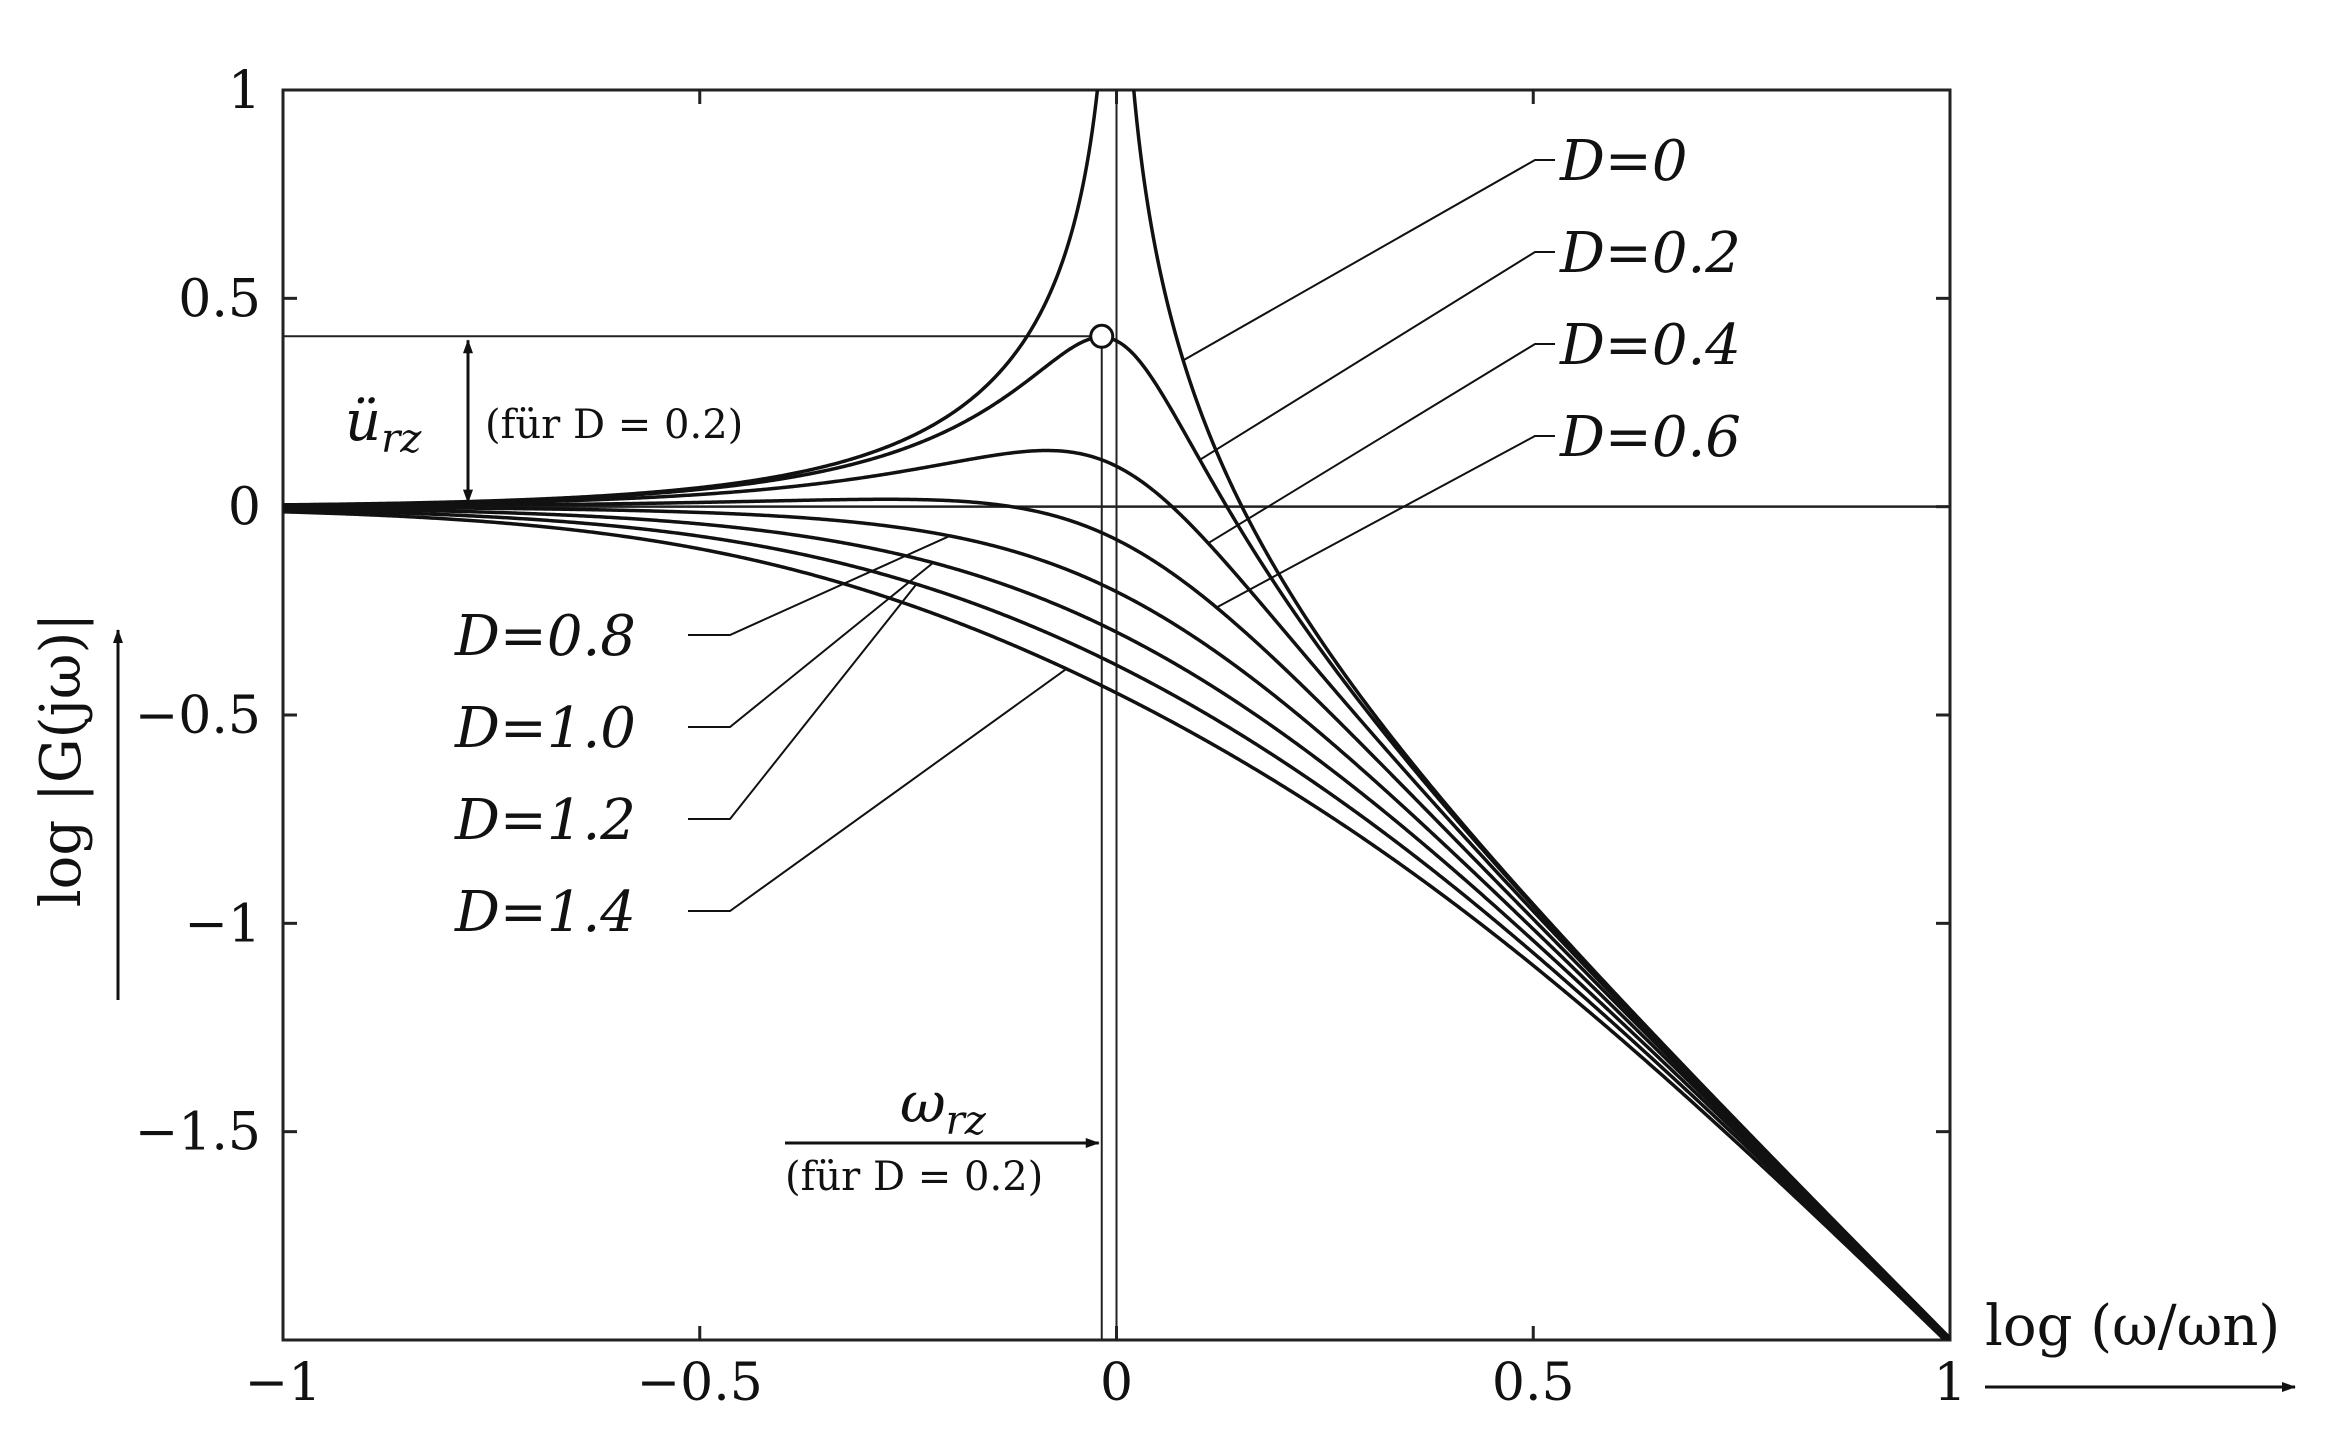  I want to click on x-tick-label-4: 1, so click(1949, 1383).